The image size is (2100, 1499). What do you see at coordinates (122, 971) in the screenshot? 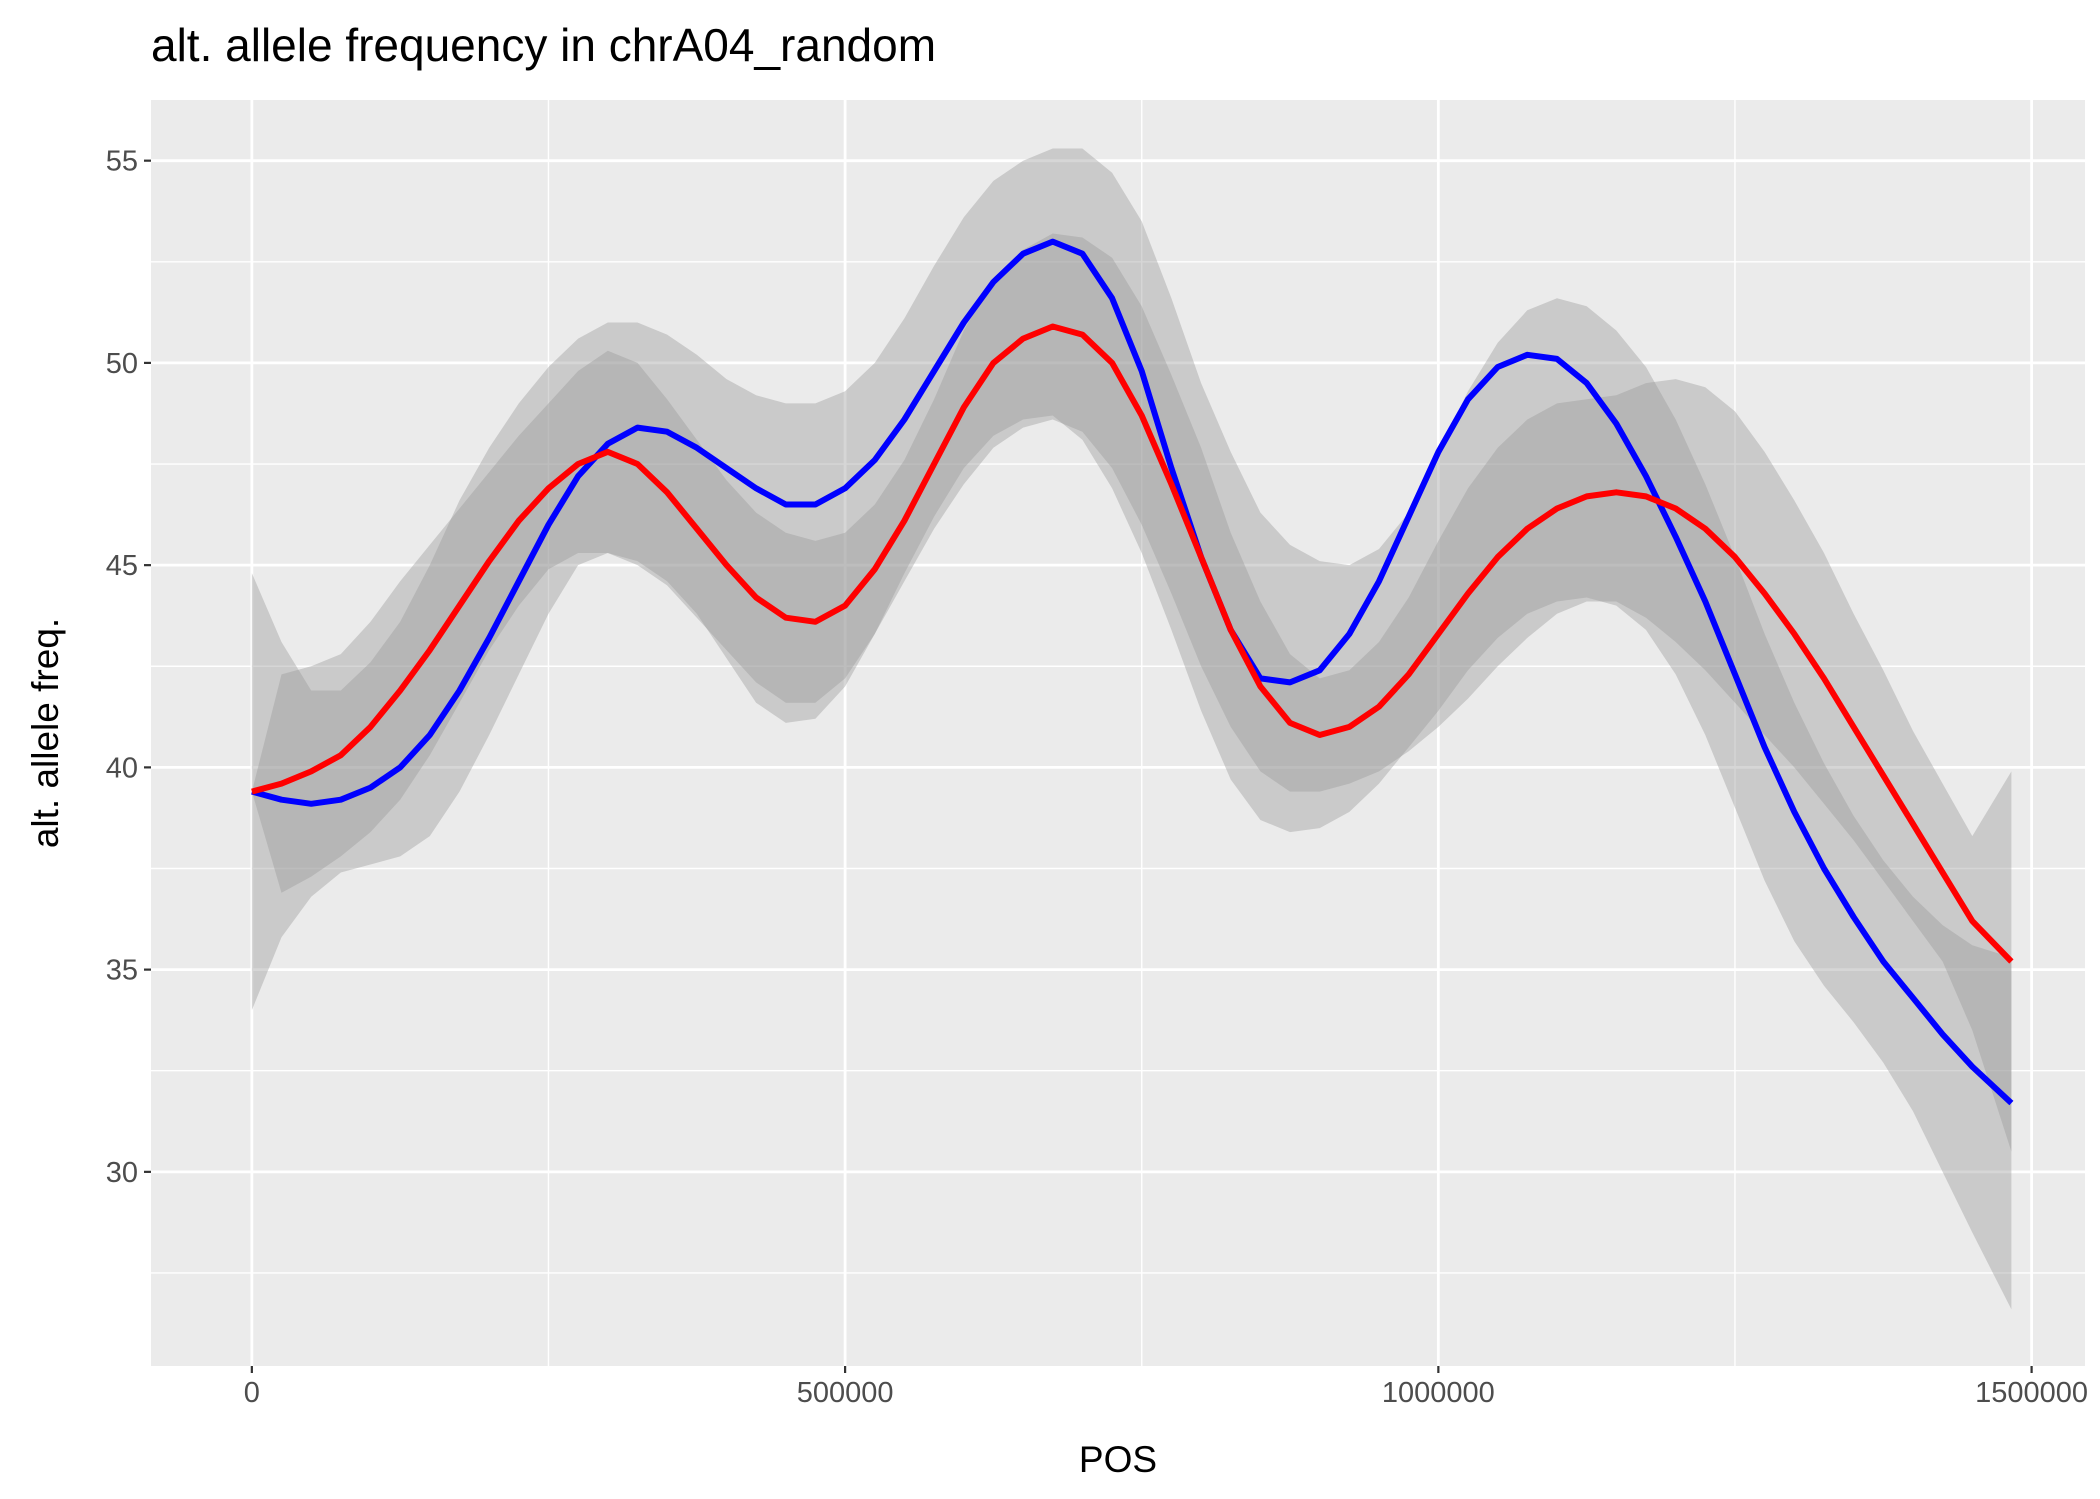
I see `y-tick-label: 35` at bounding box center [122, 971].